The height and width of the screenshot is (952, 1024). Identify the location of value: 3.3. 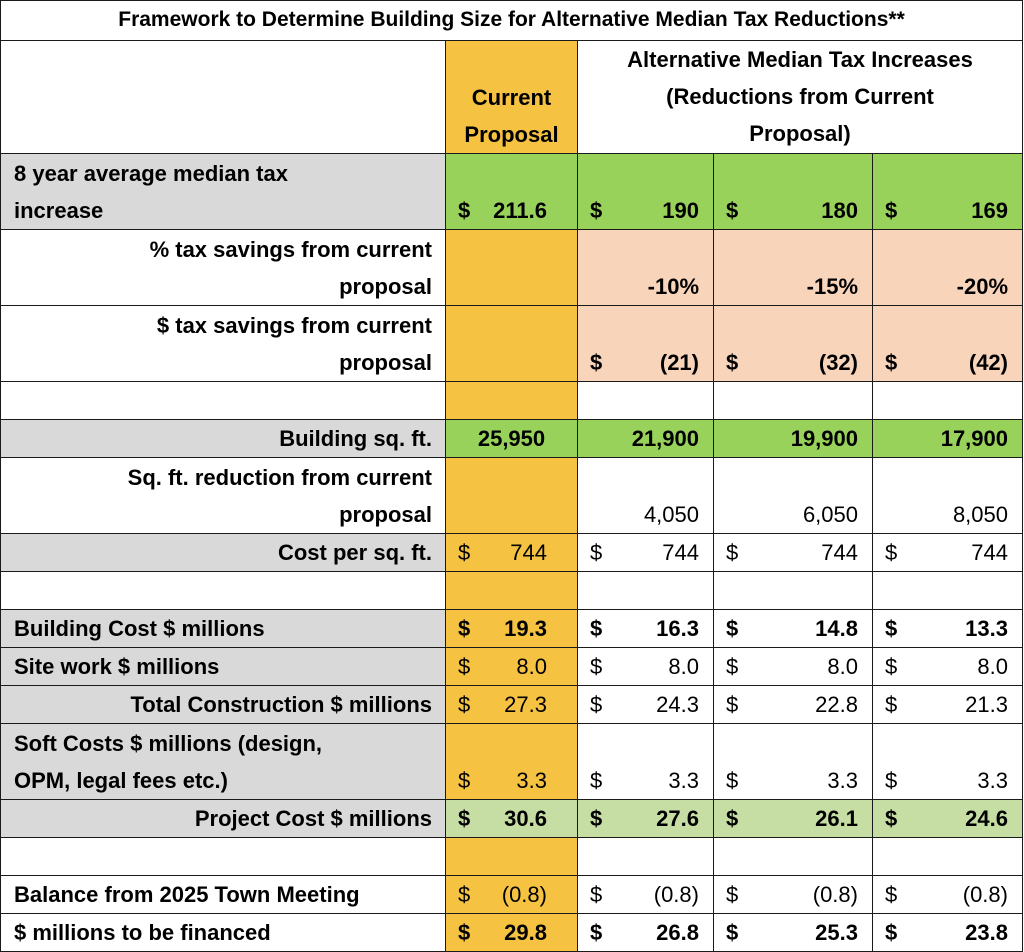
(992, 780).